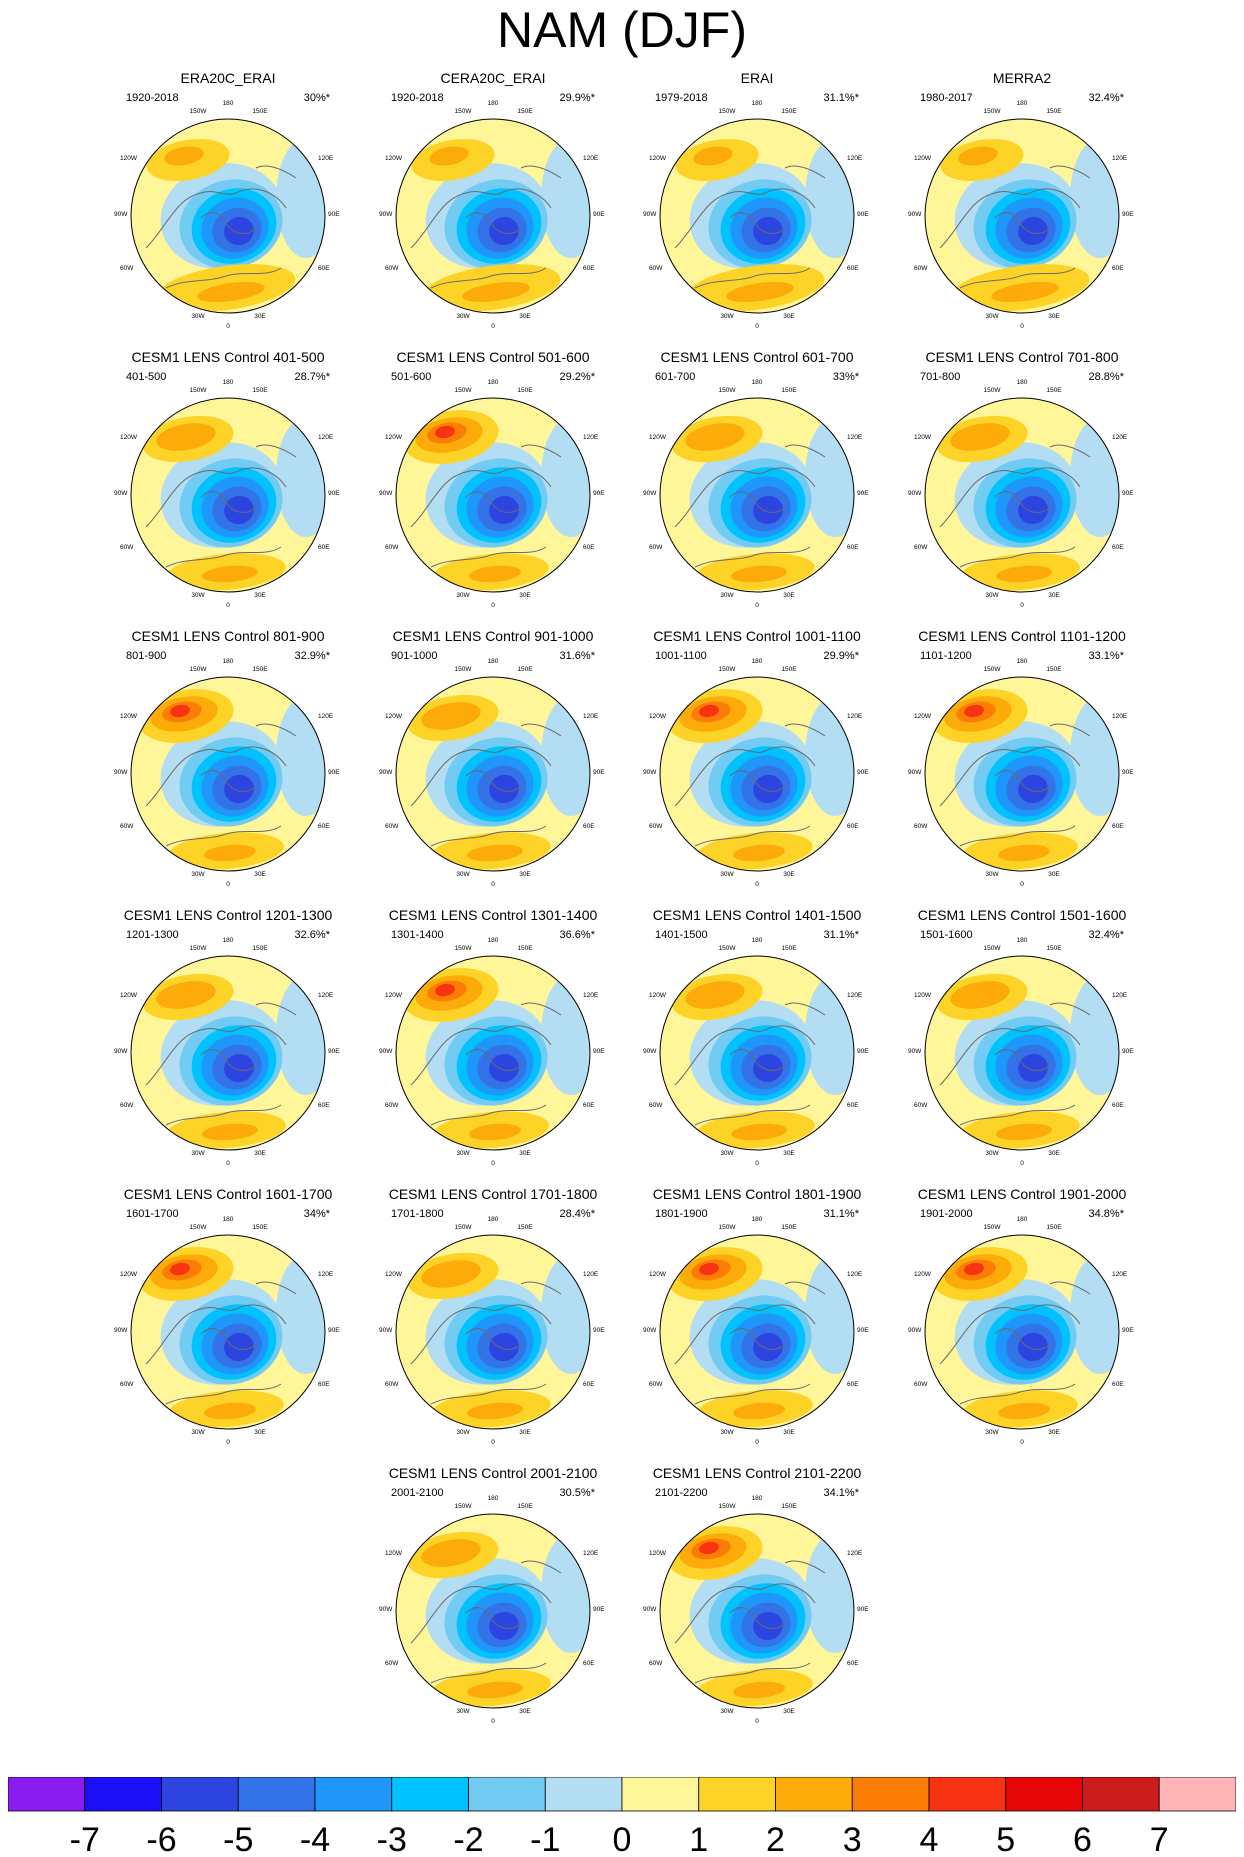 This screenshot has width=1244, height=1857. Describe the element at coordinates (392, 1839) in the screenshot. I see `colorbar-tick-label: -3` at that location.